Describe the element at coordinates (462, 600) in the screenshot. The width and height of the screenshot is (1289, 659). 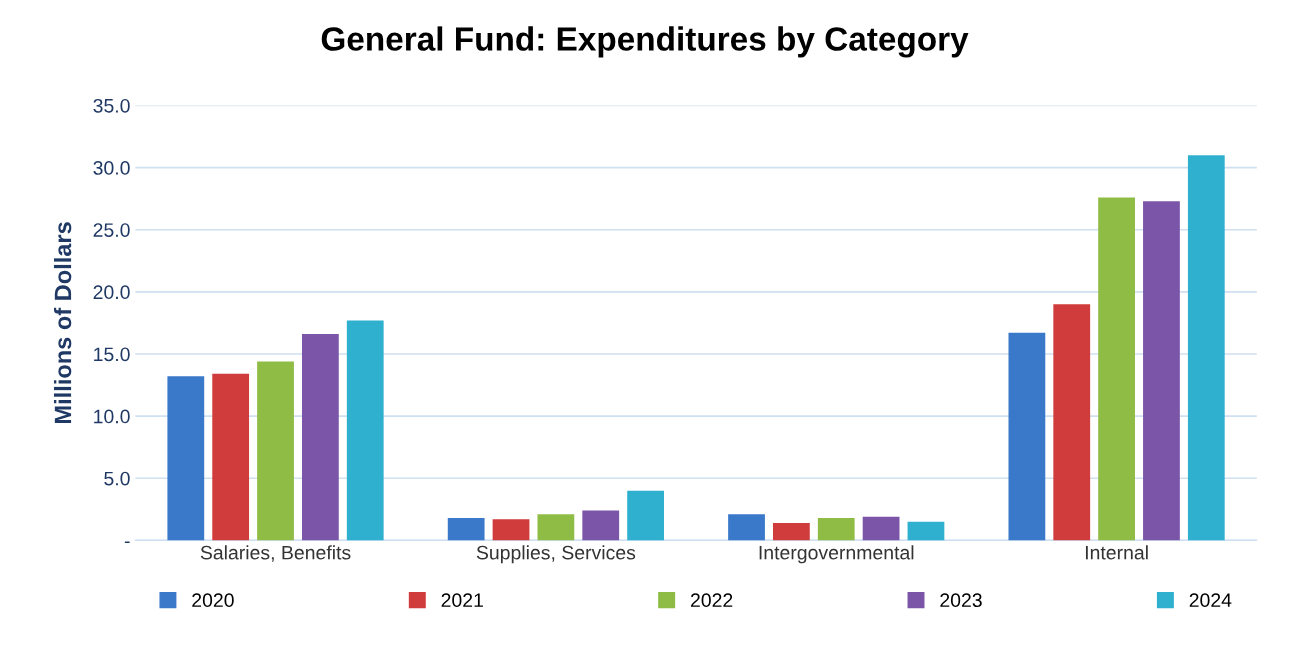
I see `legend-label: 2021` at that location.